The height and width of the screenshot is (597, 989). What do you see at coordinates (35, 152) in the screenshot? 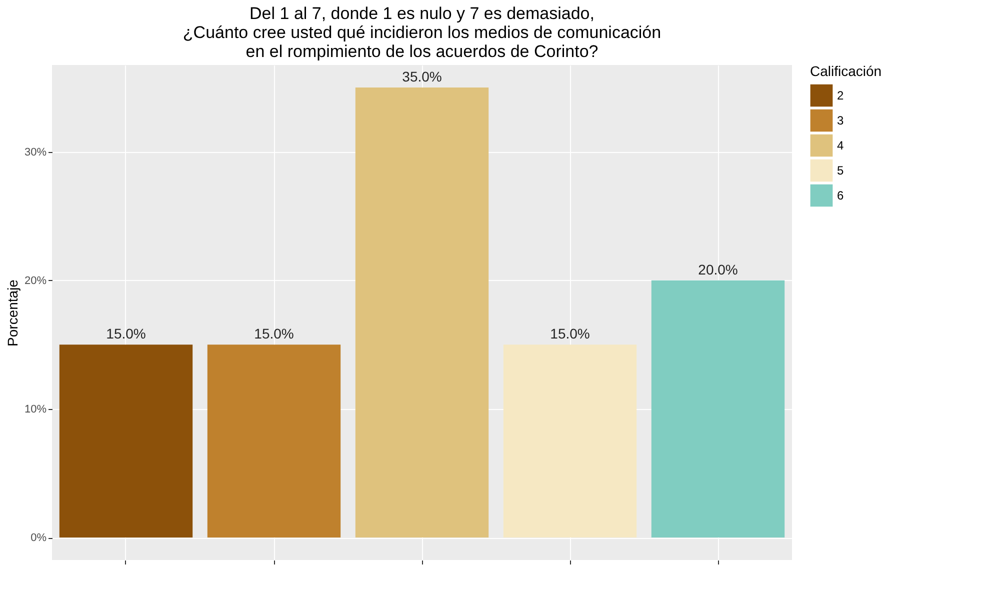
I see `y-tick-label: 30%` at bounding box center [35, 152].